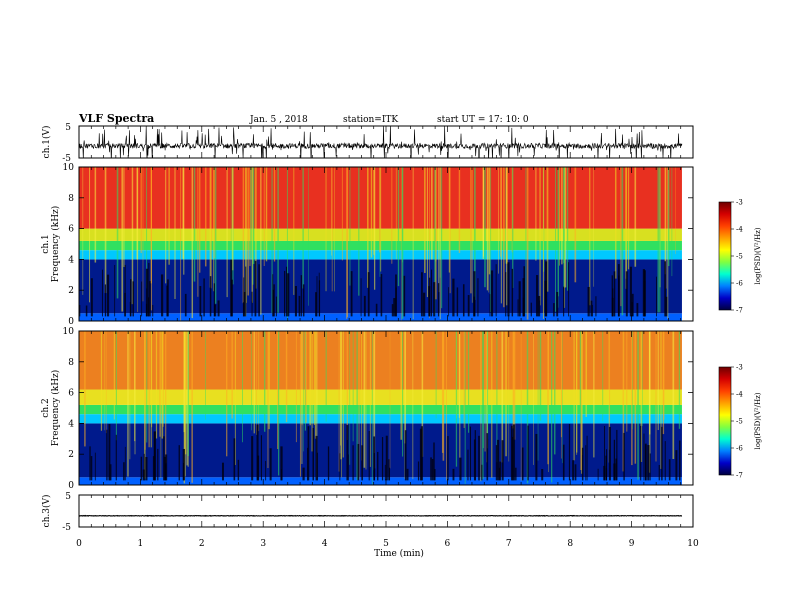  What do you see at coordinates (325, 544) in the screenshot?
I see `time-axis-tick-label: 4` at bounding box center [325, 544].